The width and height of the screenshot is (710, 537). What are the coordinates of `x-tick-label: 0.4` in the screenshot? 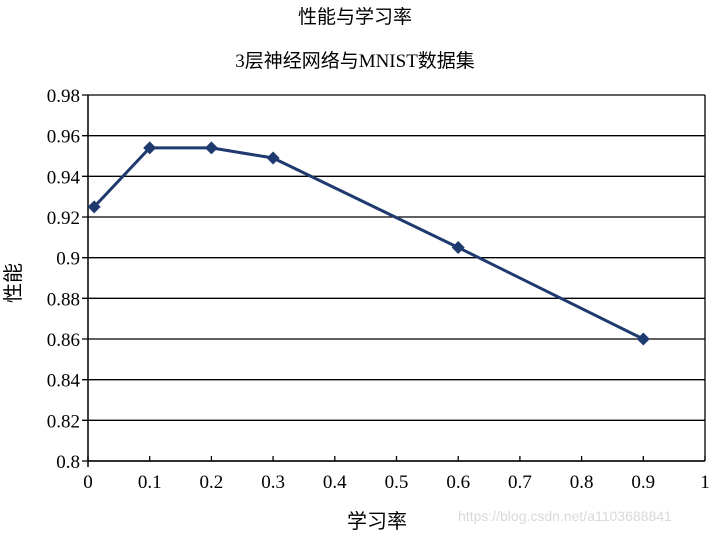 It's located at (335, 482).